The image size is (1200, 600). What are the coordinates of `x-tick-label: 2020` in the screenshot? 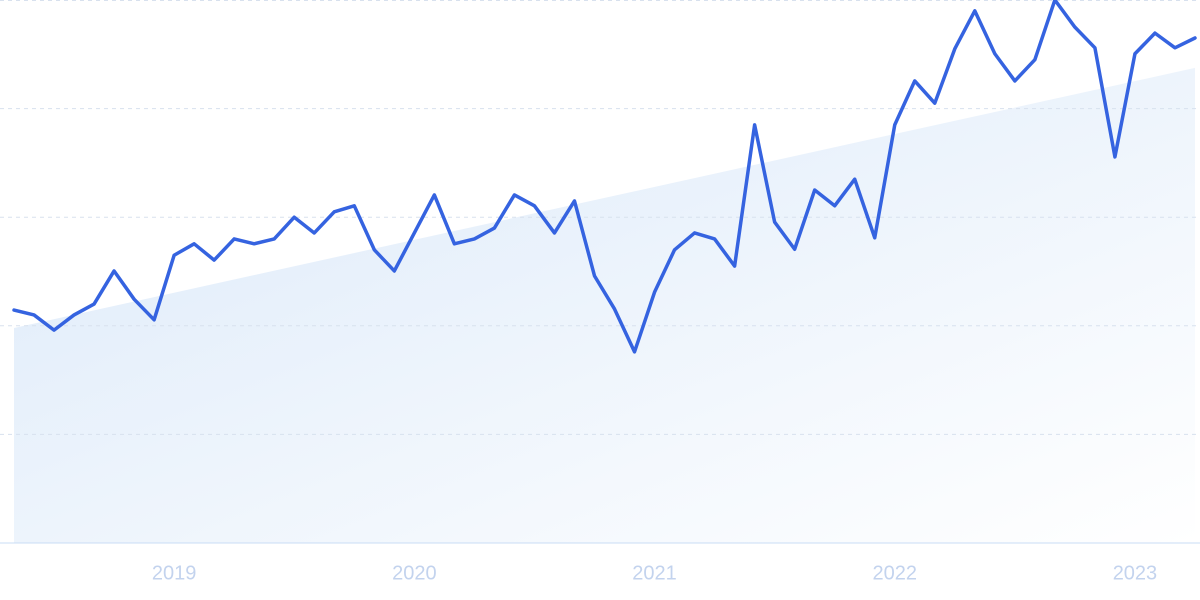 It's located at (414, 573).